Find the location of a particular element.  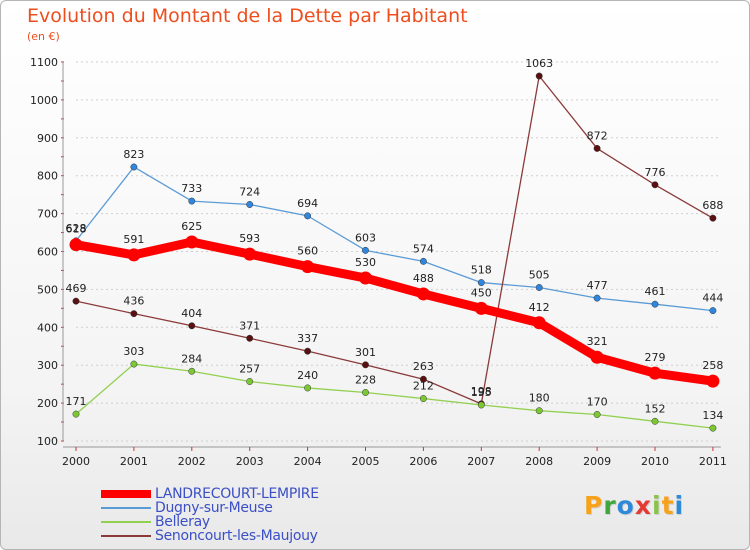

x-tick-label: 2003 is located at coordinates (250, 461).